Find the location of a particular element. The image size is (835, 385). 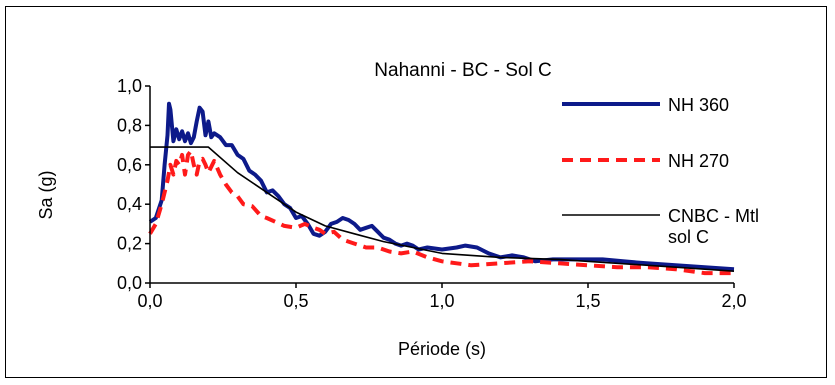

y-tick-label: 0,4 is located at coordinates (129, 204).